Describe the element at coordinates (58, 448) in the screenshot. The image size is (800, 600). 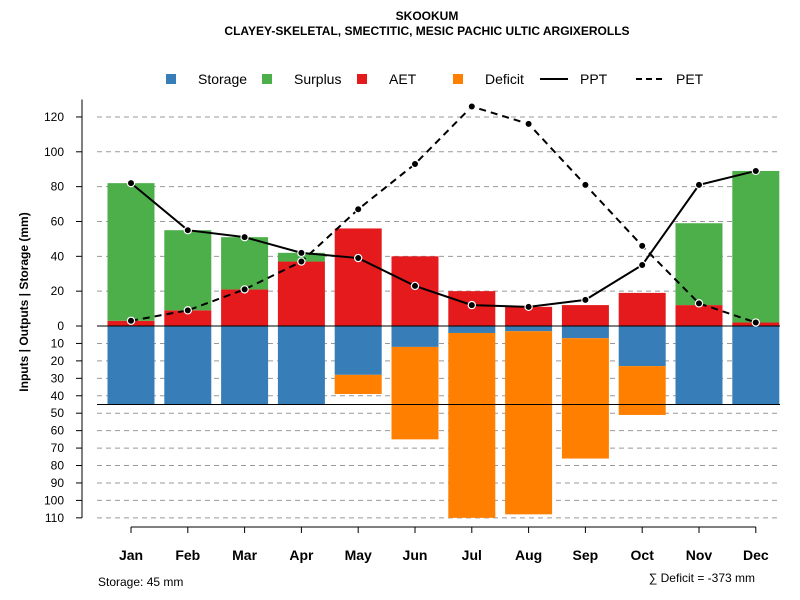
I see `y-tick-label: 70` at that location.